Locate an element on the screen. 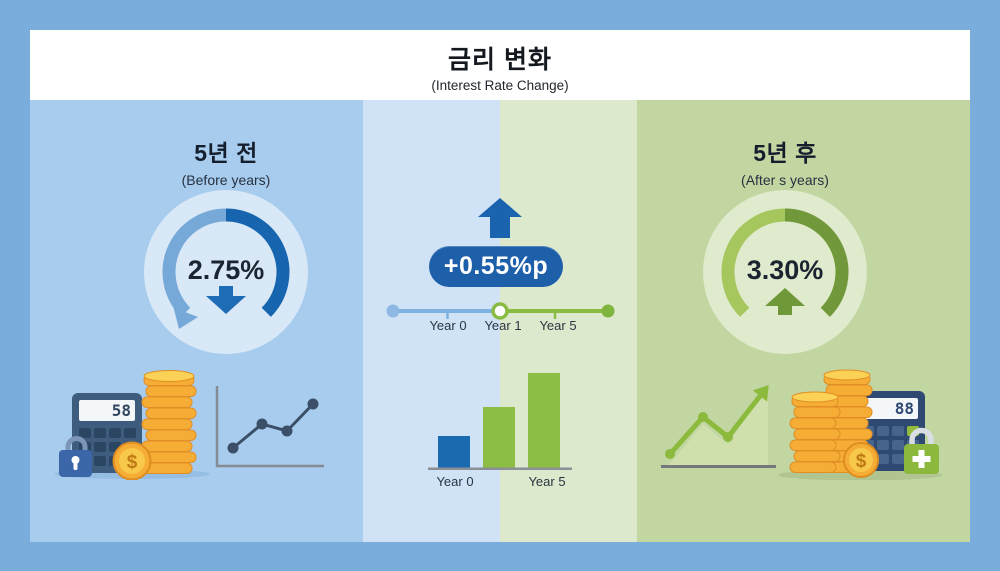 The width and height of the screenshot is (1000, 571). timeline-label-year5: Year 5 is located at coordinates (558, 325).